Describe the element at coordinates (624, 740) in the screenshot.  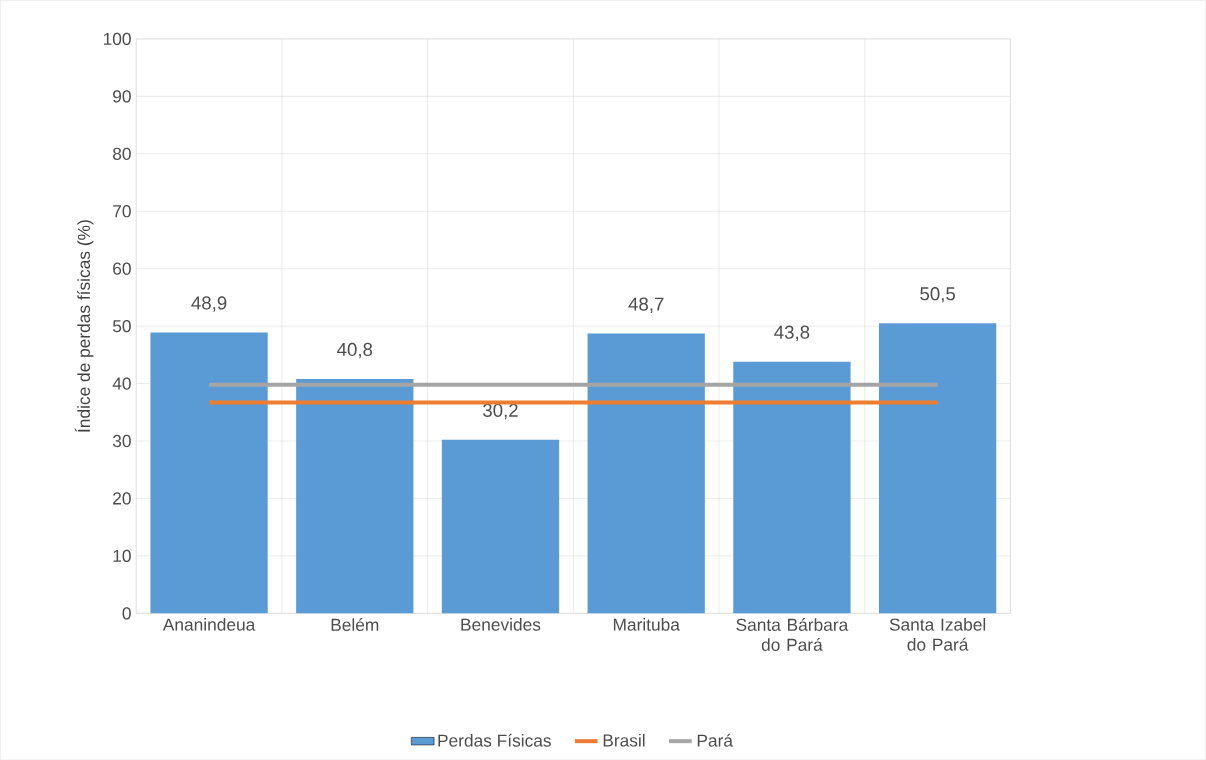
I see `legend-label: Brasil` at that location.